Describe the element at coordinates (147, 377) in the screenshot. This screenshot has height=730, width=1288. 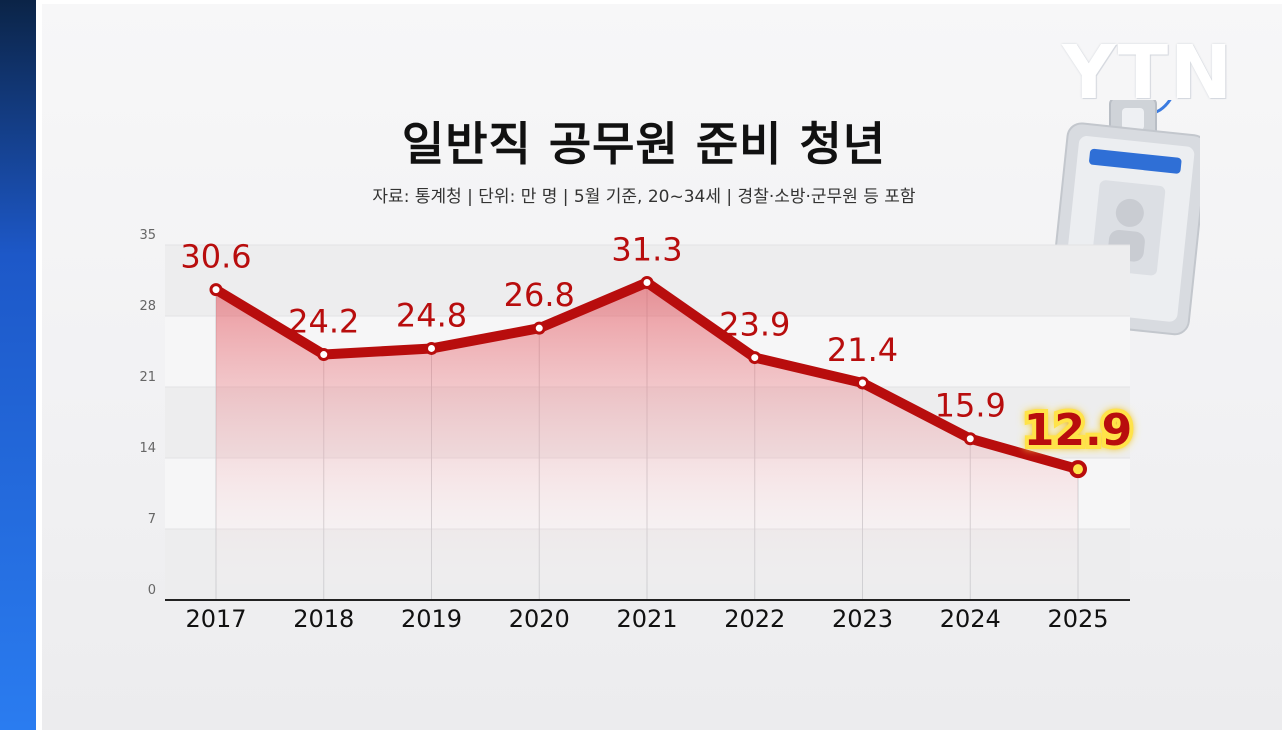
I see `y-tick-label: 21` at that location.